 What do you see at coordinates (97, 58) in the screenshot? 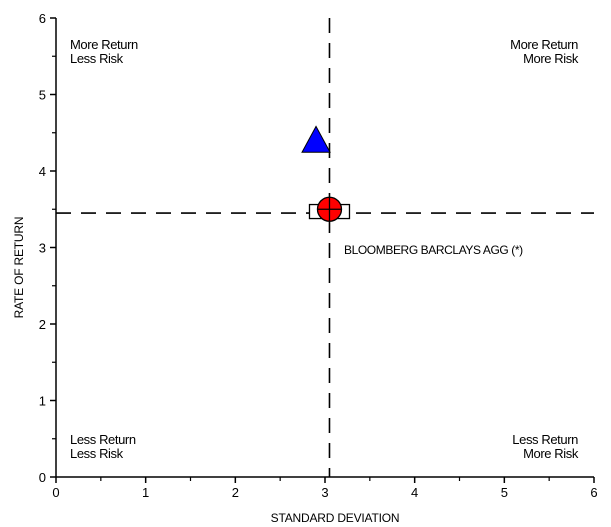
I see `quadrant-label-top-left: Less Risk` at bounding box center [97, 58].